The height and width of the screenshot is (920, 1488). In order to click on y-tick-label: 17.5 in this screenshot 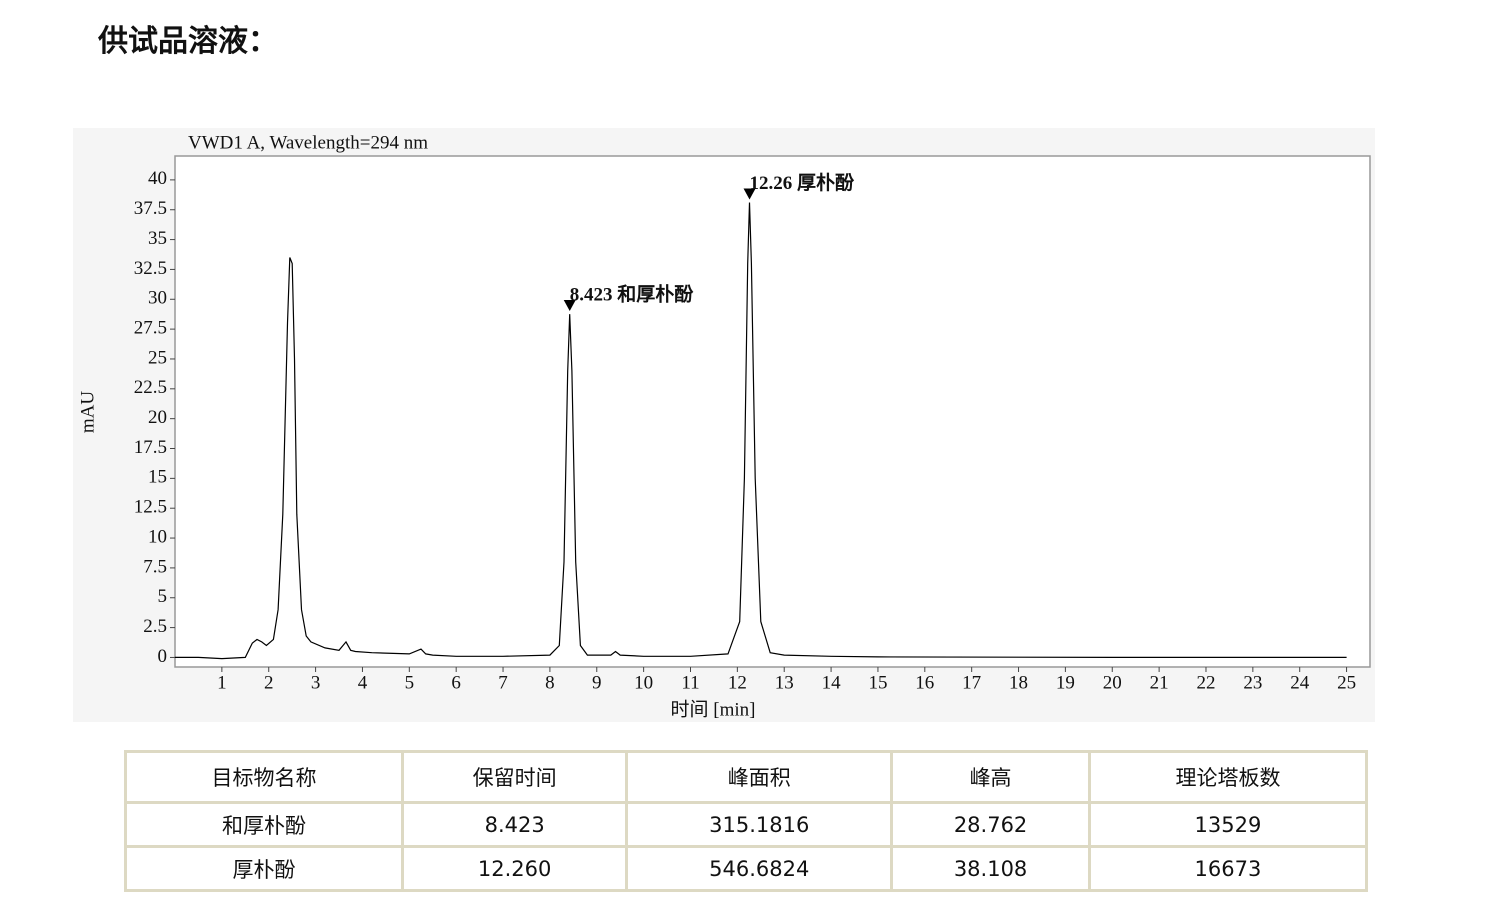, I will do `click(150, 447)`.